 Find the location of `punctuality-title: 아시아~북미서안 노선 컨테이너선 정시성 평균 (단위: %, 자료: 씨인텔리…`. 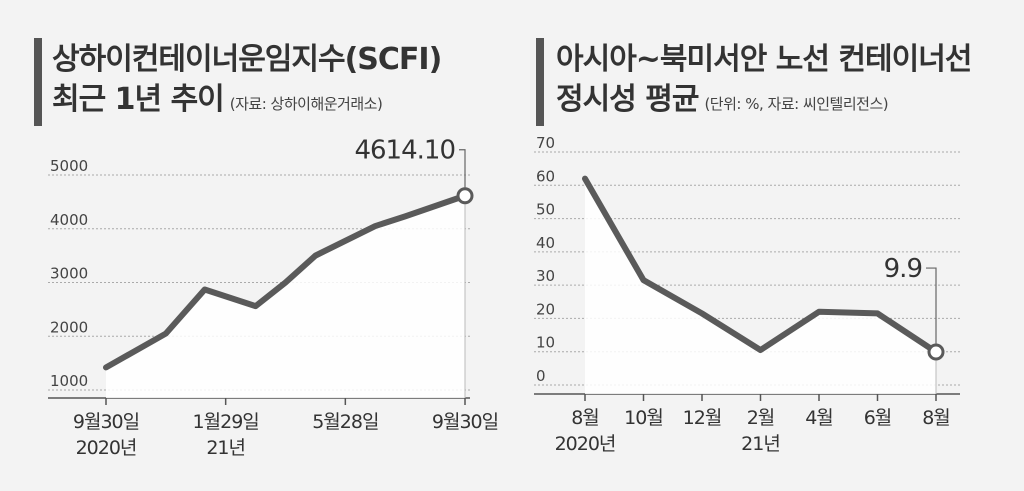

punctuality-title: 아시아~북미서안 노선 컨테이너선 정시성 평균 (단위: %, 자료: 씨인텔리… is located at coordinates (764, 82).